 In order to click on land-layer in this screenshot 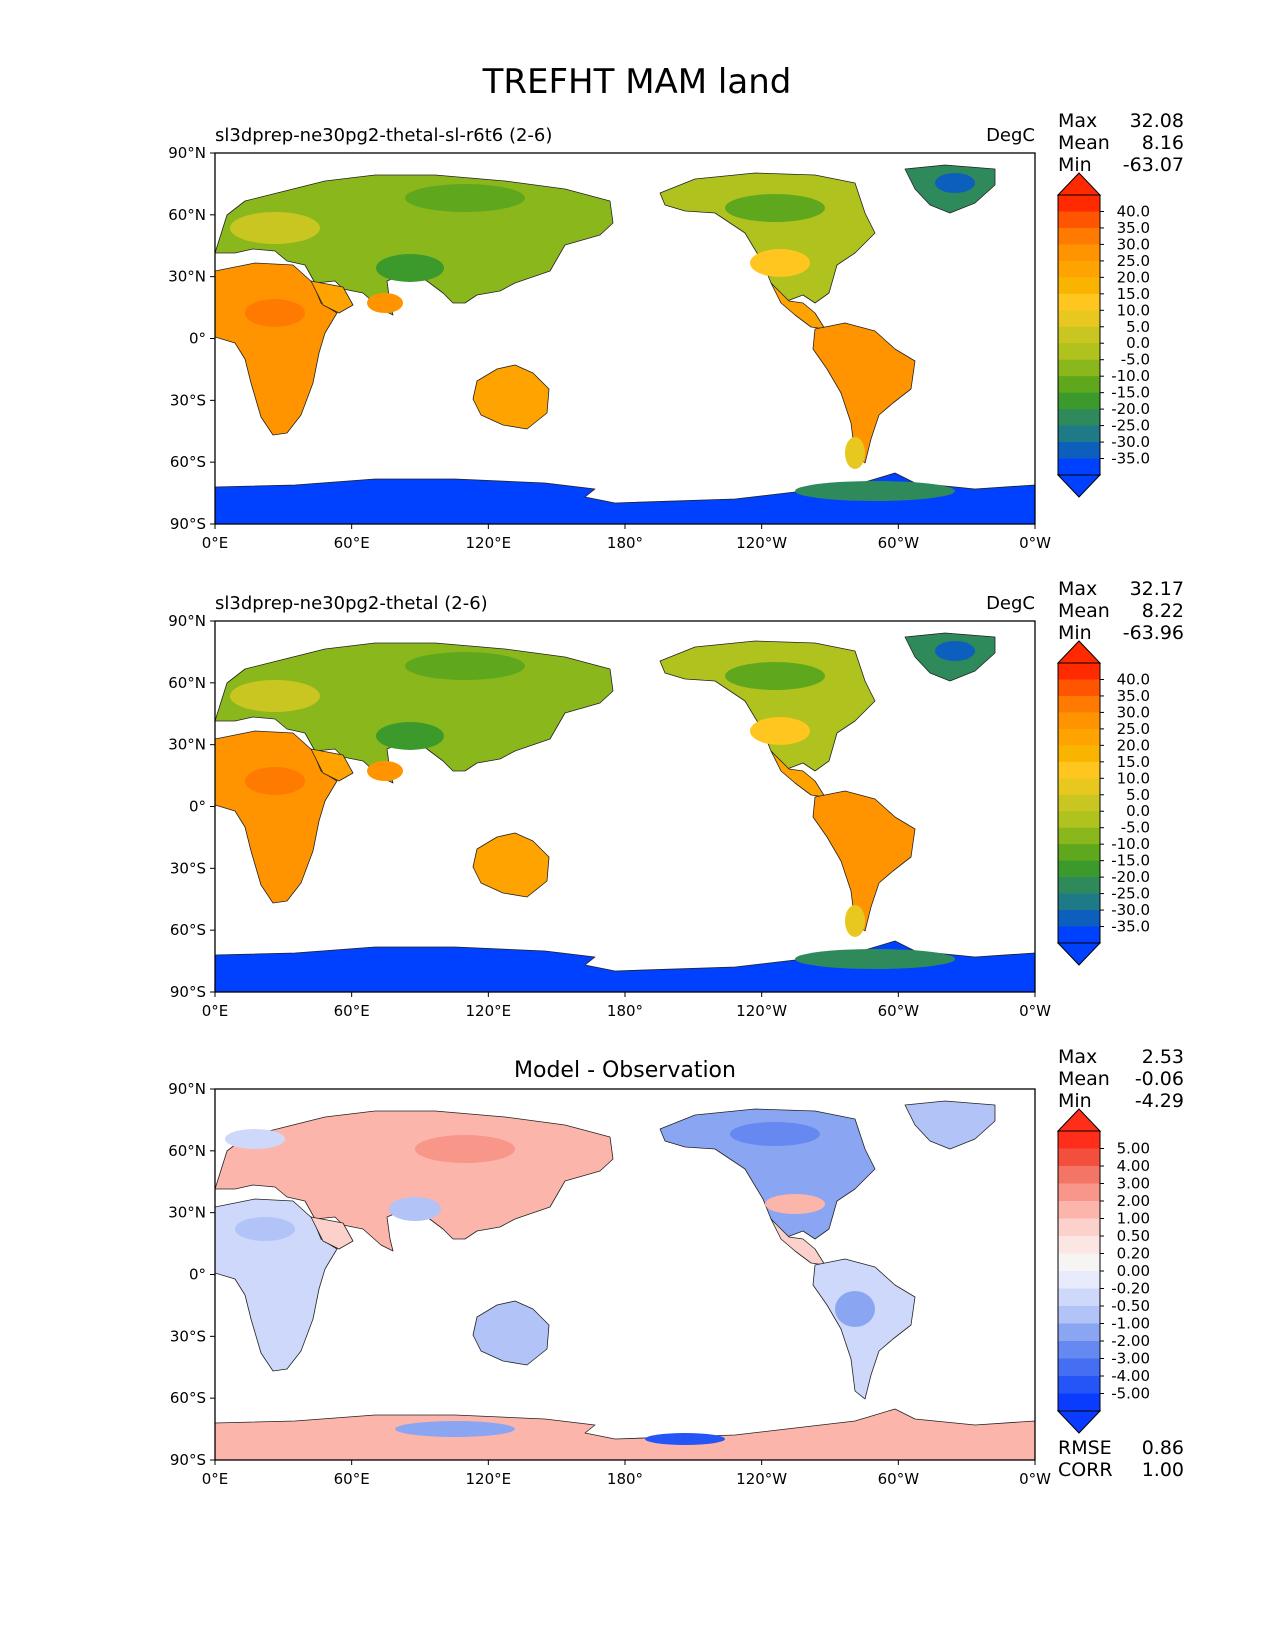, I will do `click(625, 1280)`.